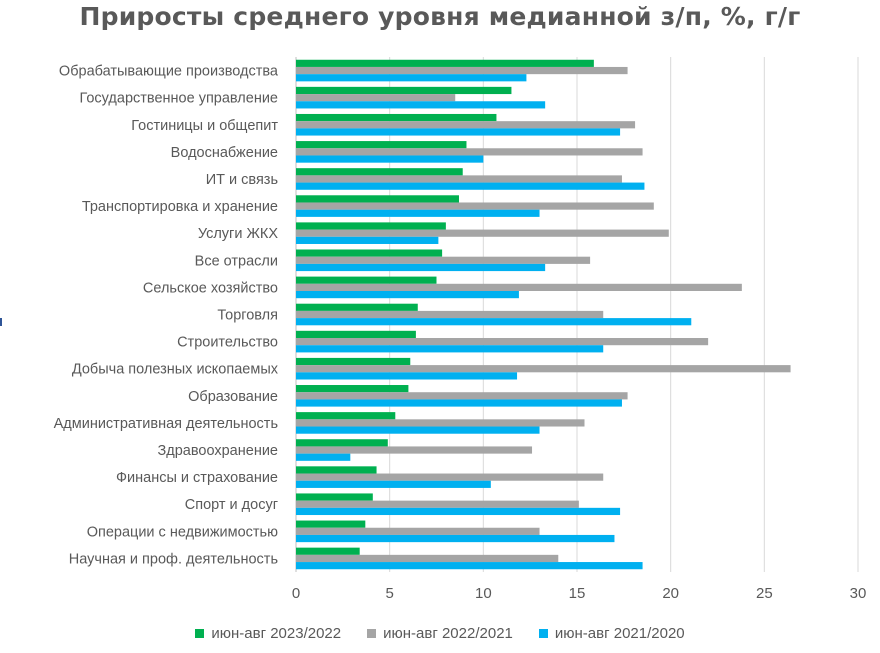  Describe the element at coordinates (182, 532) in the screenshot. I see `category-label: Операции с недвижимостью` at that location.